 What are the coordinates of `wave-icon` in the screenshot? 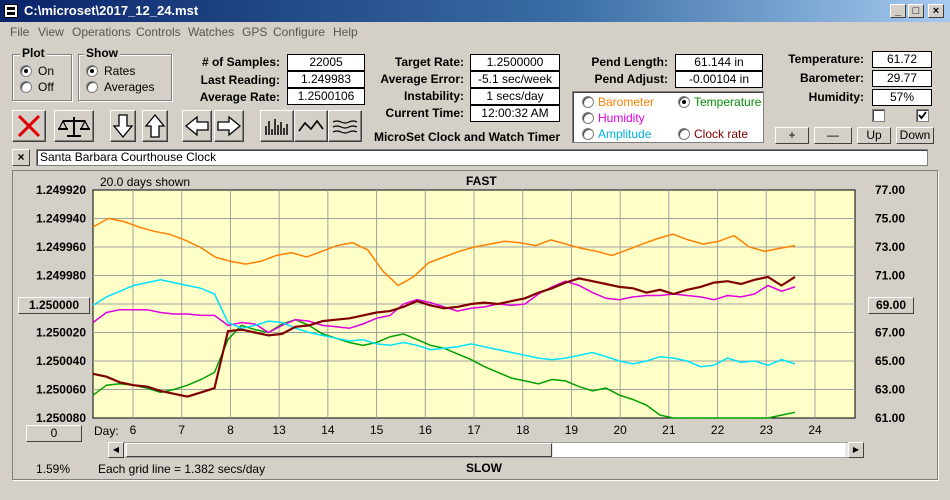 It's located at (311, 125).